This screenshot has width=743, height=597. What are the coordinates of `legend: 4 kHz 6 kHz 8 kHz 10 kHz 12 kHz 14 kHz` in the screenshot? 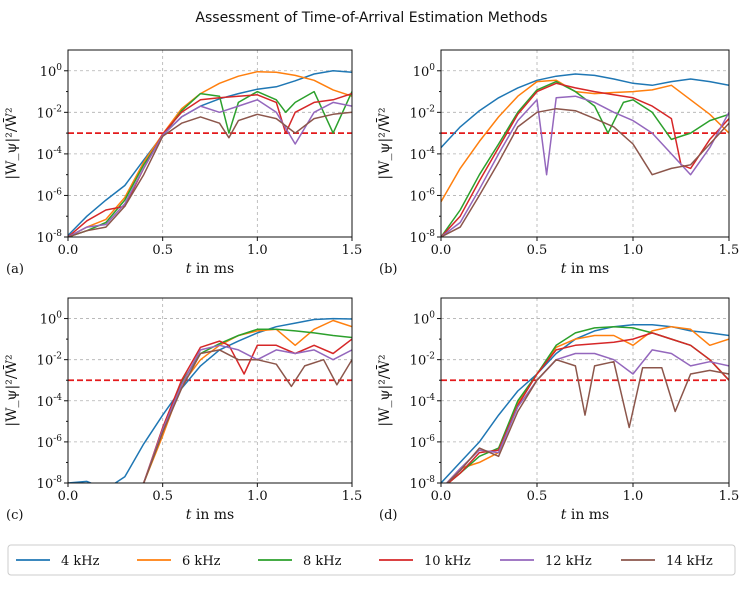 It's located at (371, 560).